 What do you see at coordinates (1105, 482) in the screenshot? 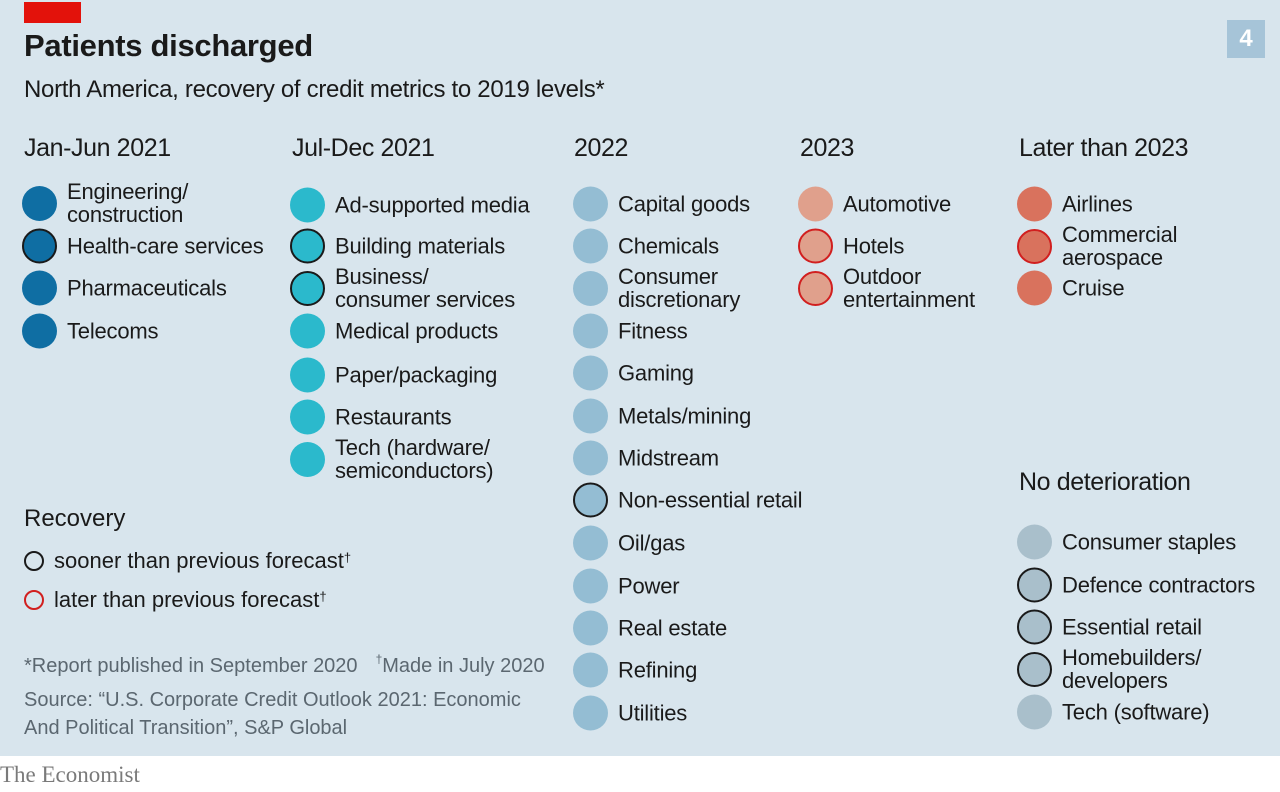
I see `column-heading-no-deterioration: No deterioration` at bounding box center [1105, 482].